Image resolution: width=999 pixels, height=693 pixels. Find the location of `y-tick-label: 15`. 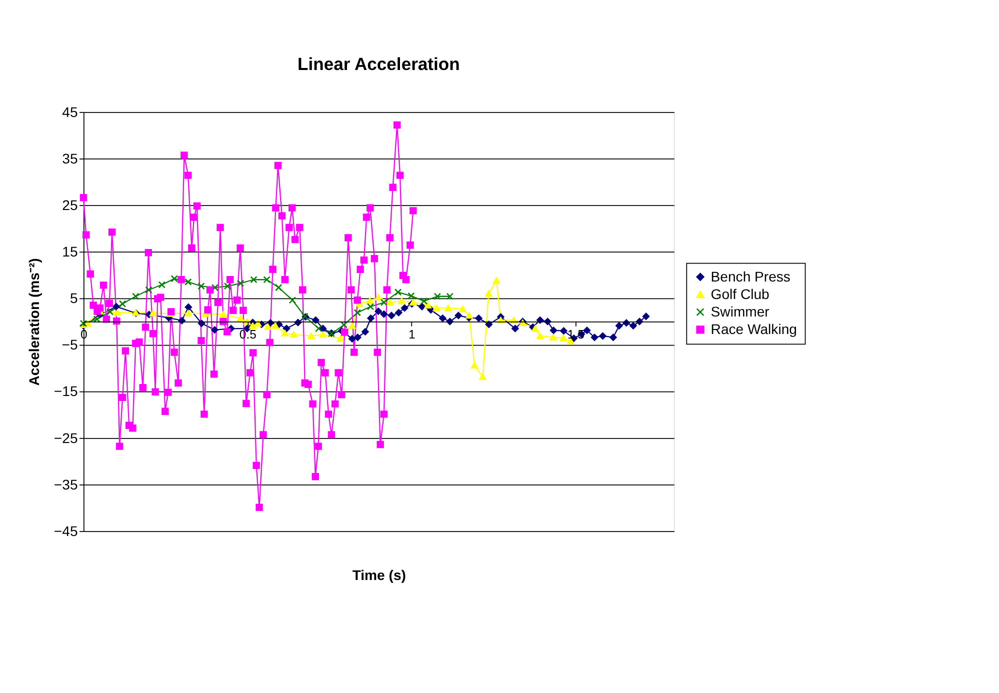

y-tick-label: 15 is located at coordinates (70, 252).